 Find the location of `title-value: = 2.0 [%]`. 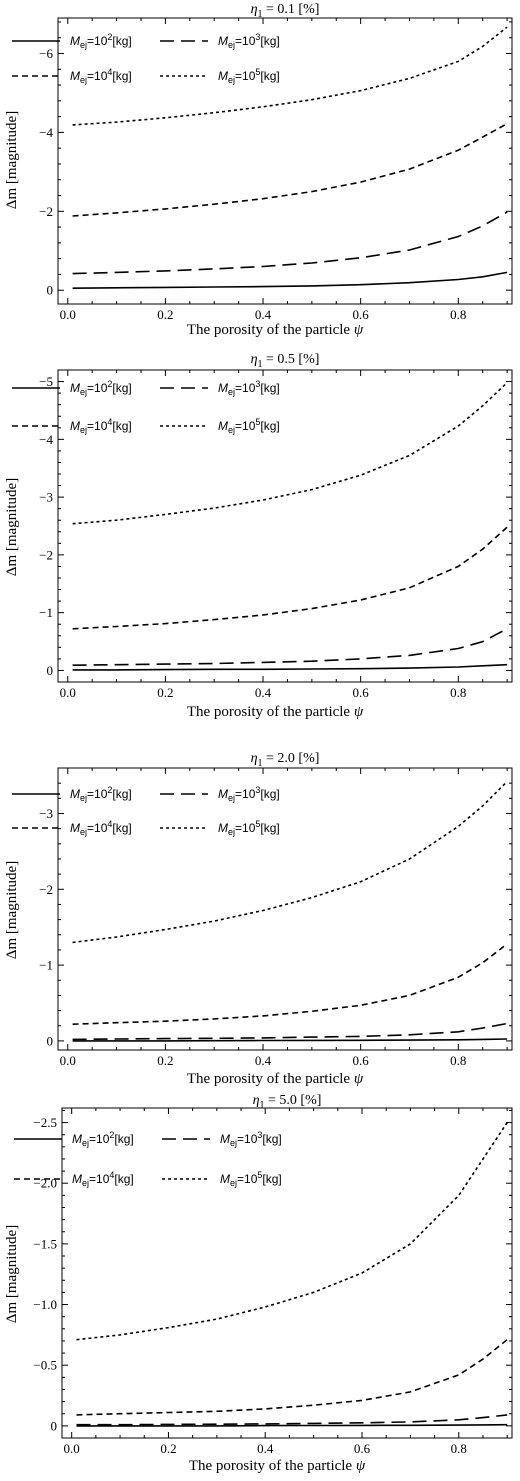

title-value: = 2.0 [%] is located at coordinates (291, 758).